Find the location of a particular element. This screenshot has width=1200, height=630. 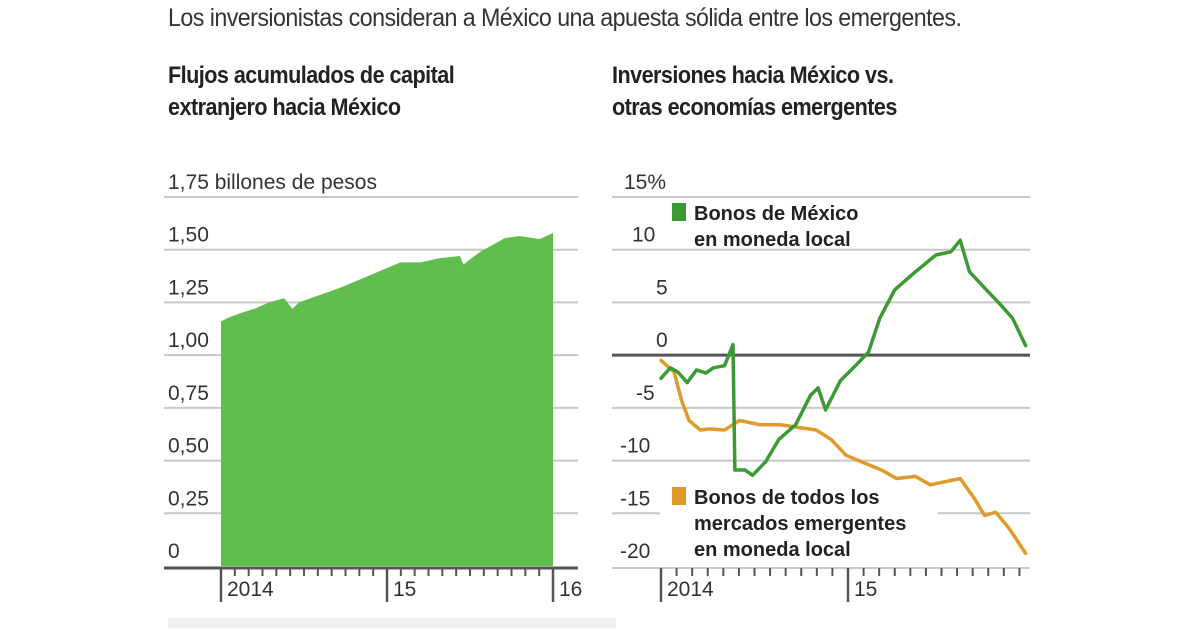

left-y-tick-label: 1,00 is located at coordinates (188, 340).